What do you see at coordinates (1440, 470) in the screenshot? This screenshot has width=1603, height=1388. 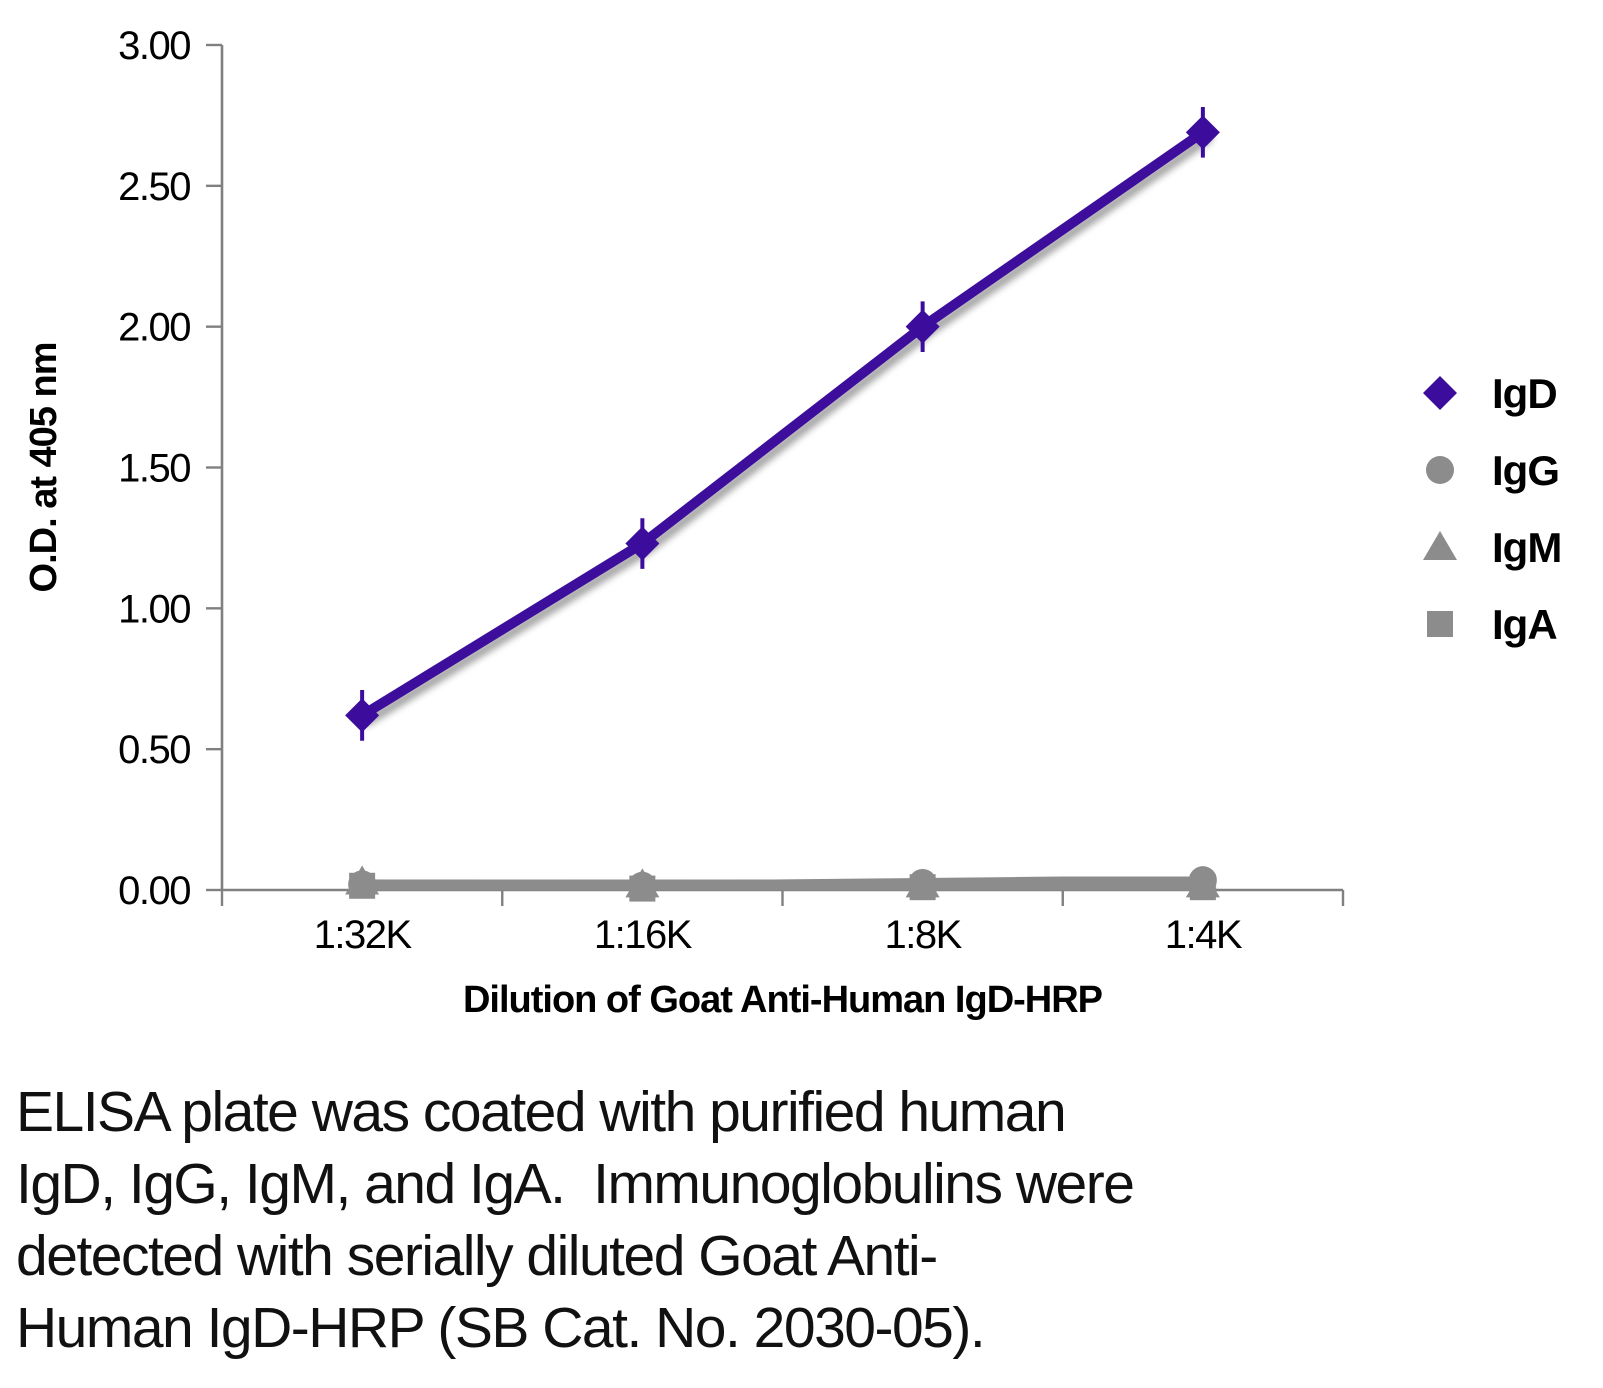 I see `legend-marker-IgG` at bounding box center [1440, 470].